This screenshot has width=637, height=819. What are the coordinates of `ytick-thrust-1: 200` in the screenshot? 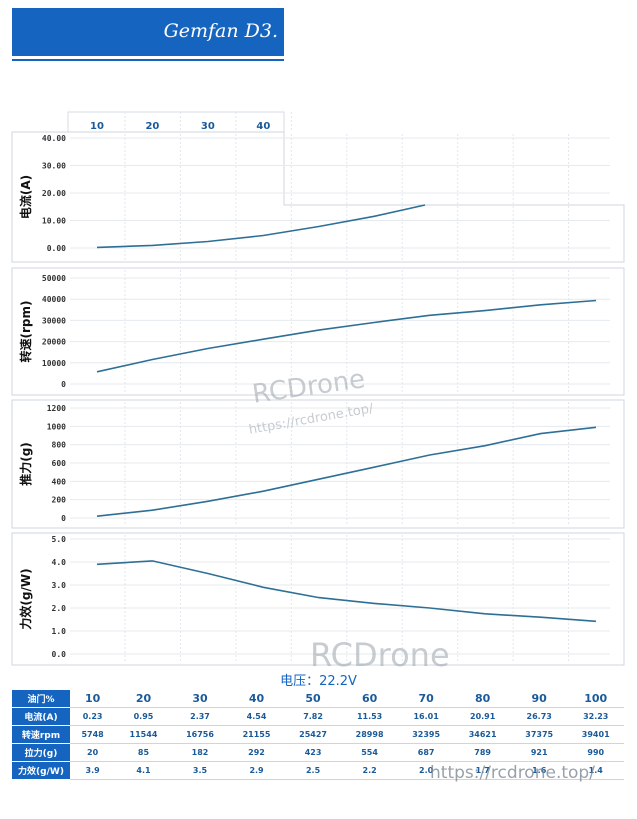 It's located at (59, 500).